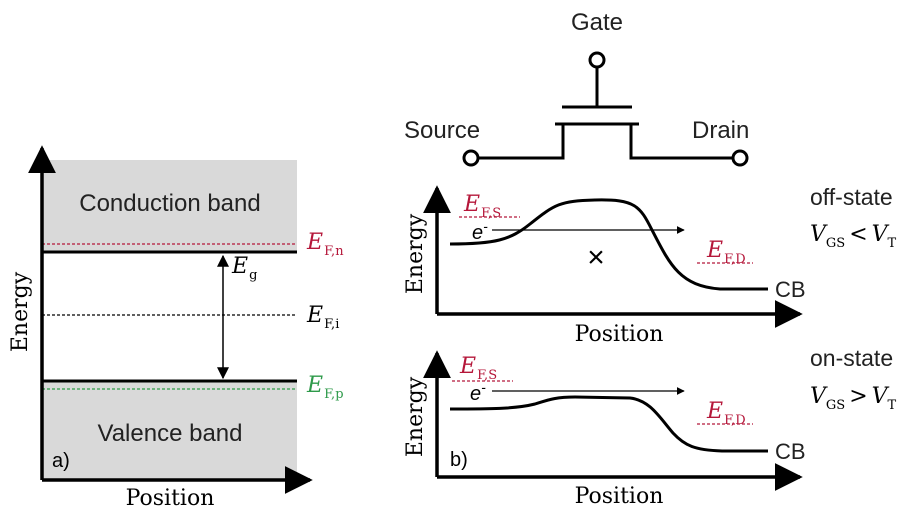  What do you see at coordinates (853, 236) in the screenshot?
I see `off-state-condition: VGS < VT` at bounding box center [853, 236].